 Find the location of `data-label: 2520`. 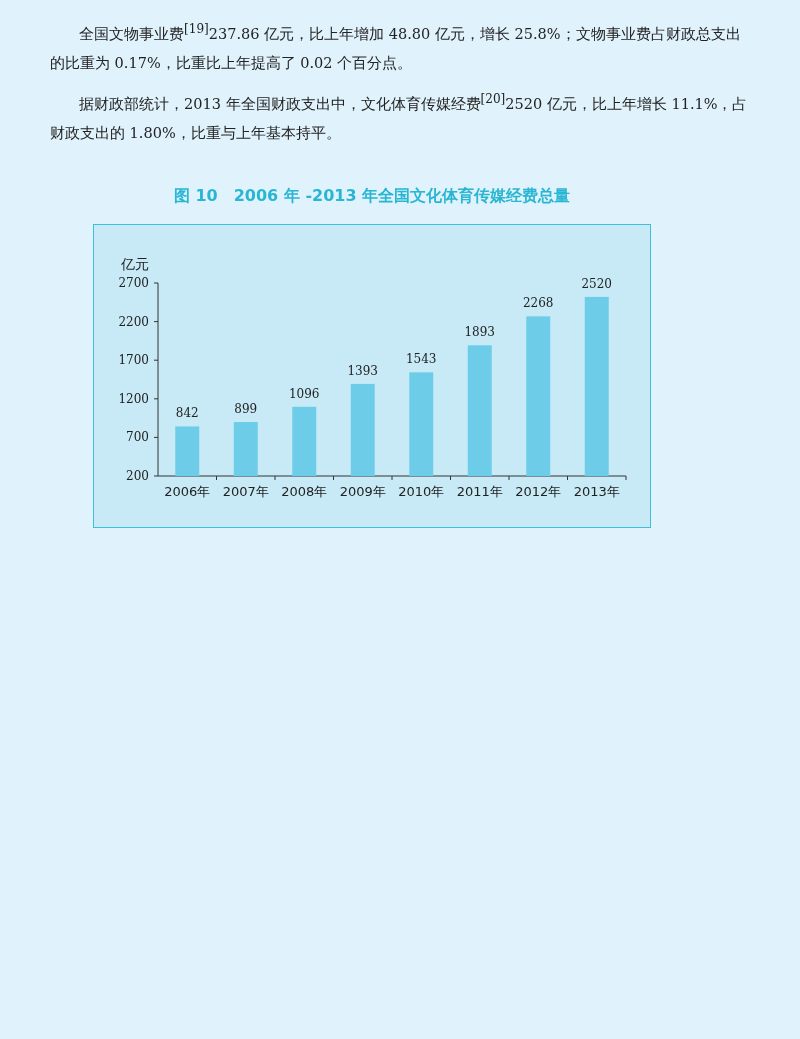

data-label: 2520 is located at coordinates (597, 283).